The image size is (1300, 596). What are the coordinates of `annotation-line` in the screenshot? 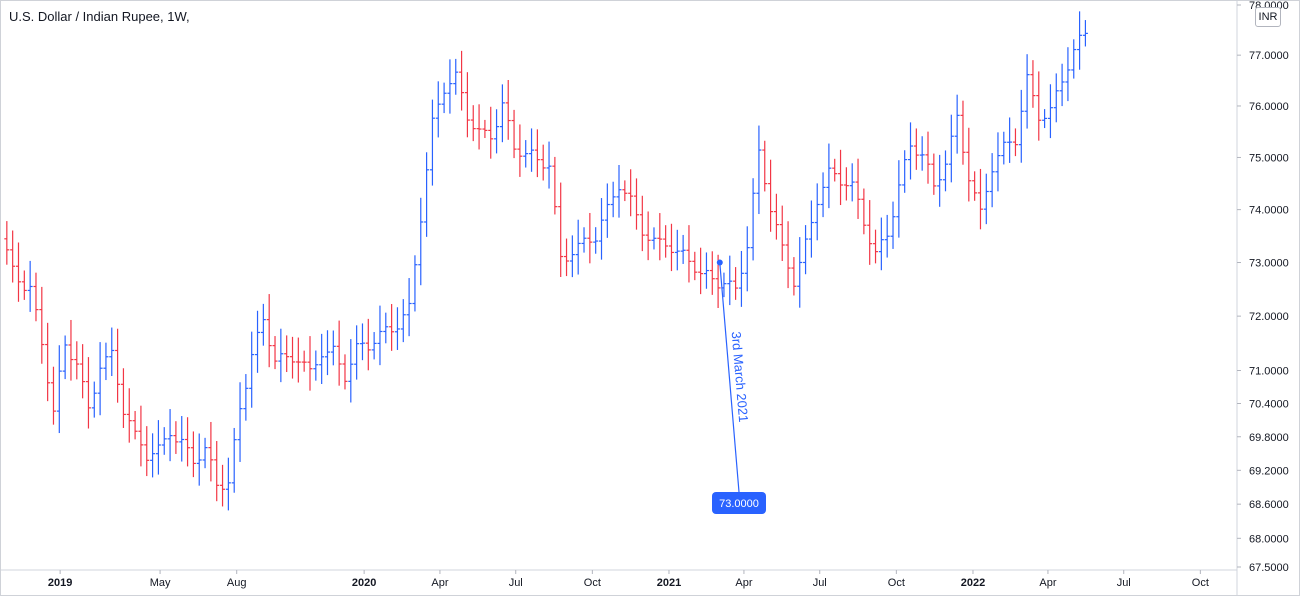 It's located at (729, 377).